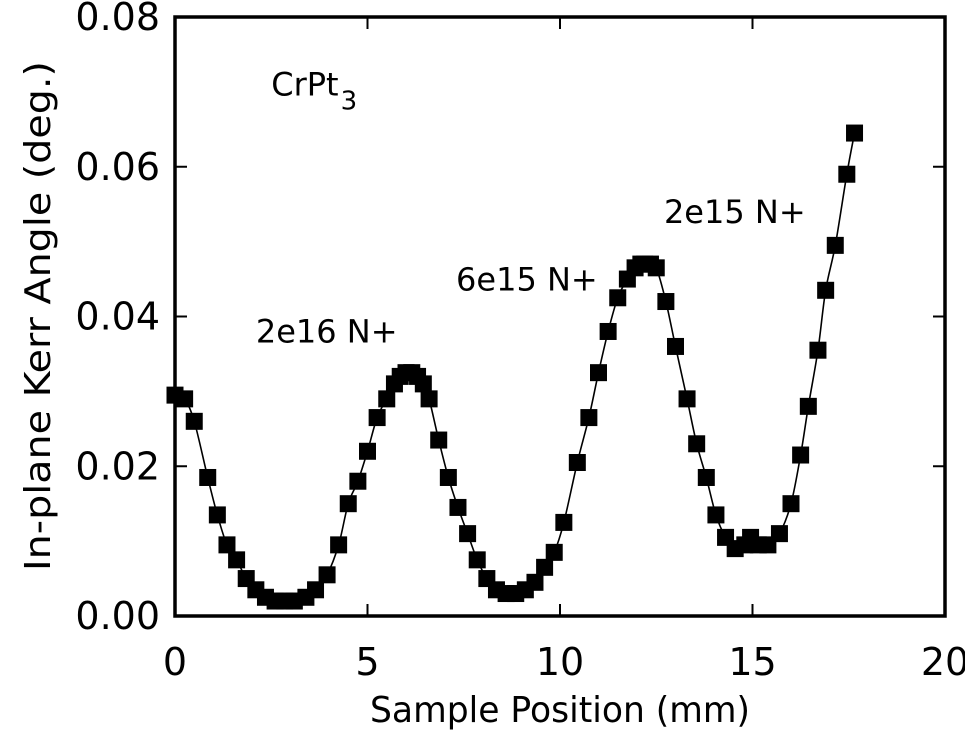 This screenshot has height=731, width=965. I want to click on y-tick-label: 0.04, so click(117, 317).